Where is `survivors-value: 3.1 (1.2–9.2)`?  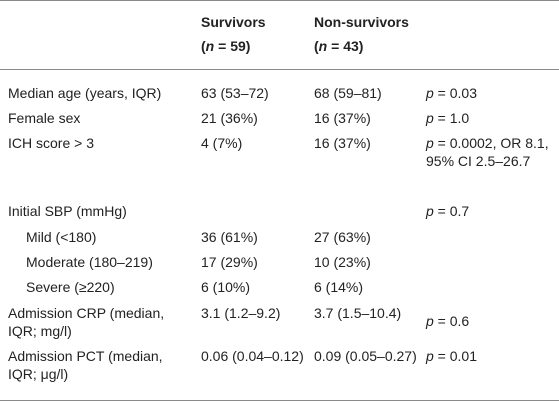
survivors-value: 3.1 (1.2–9.2) is located at coordinates (241, 313).